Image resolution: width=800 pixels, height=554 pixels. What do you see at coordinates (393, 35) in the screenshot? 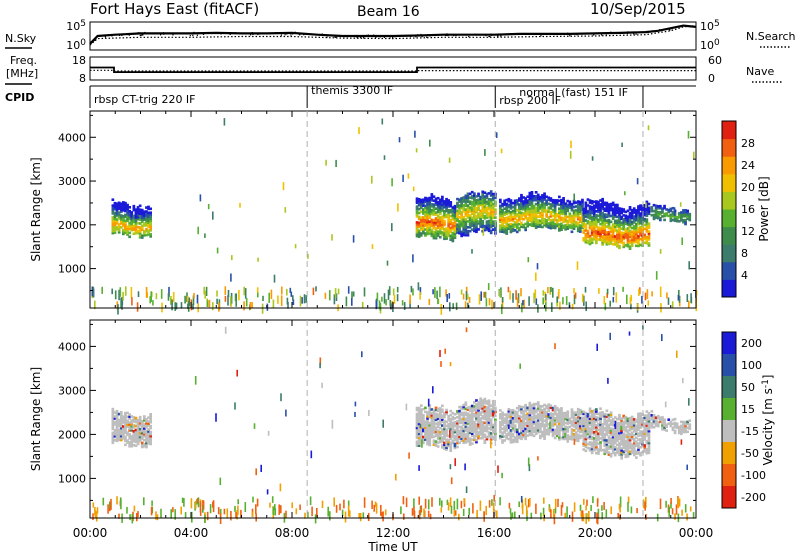
I see `noise-lines` at bounding box center [393, 35].